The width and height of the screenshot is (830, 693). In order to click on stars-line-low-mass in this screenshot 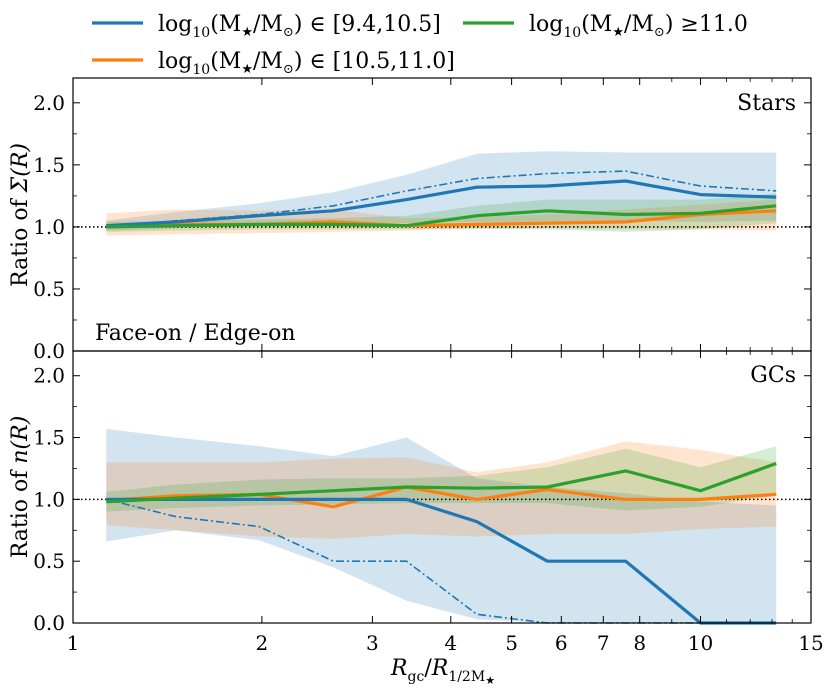, I will do `click(441, 203)`.